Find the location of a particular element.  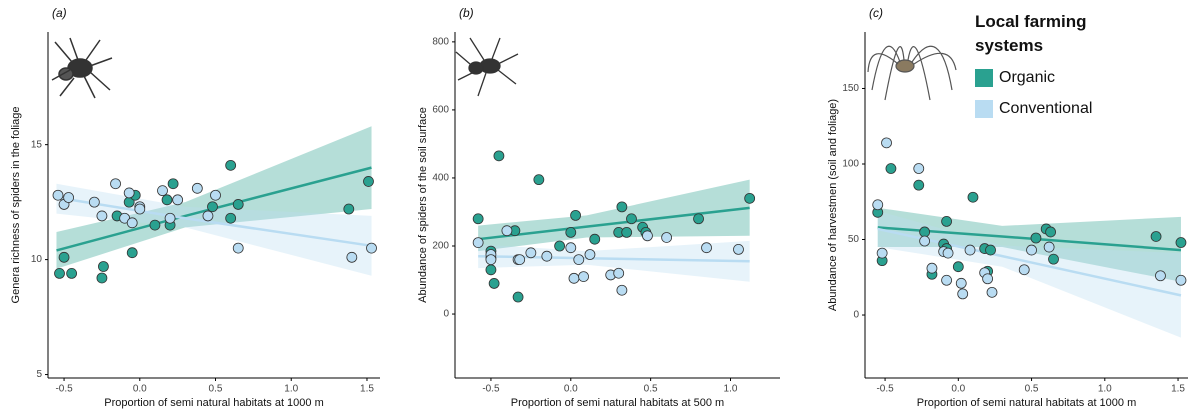

confidence-band is located at coordinates (1029, 274).